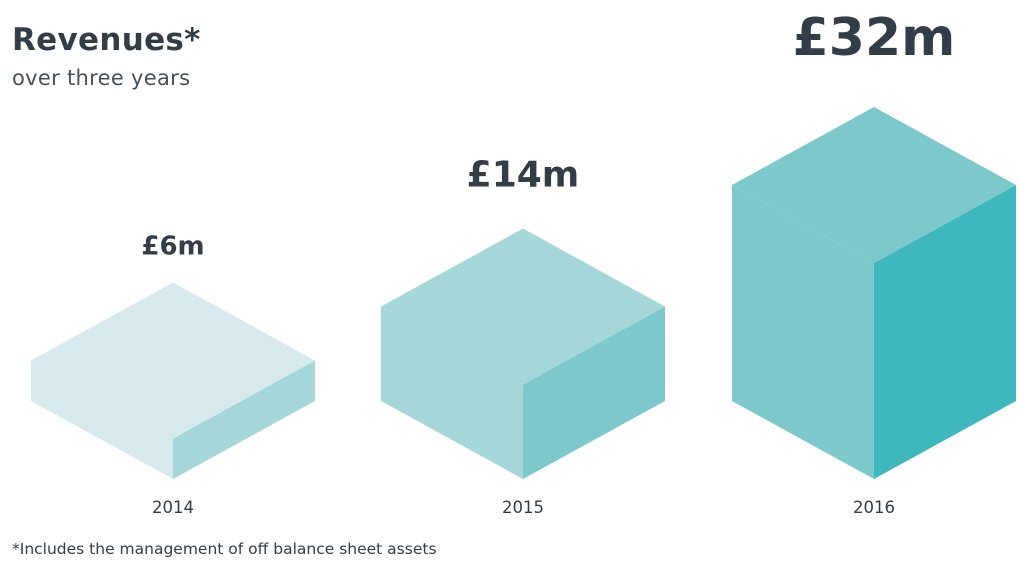 The height and width of the screenshot is (582, 1024). I want to click on chart-subtitle: over three years, so click(101, 78).